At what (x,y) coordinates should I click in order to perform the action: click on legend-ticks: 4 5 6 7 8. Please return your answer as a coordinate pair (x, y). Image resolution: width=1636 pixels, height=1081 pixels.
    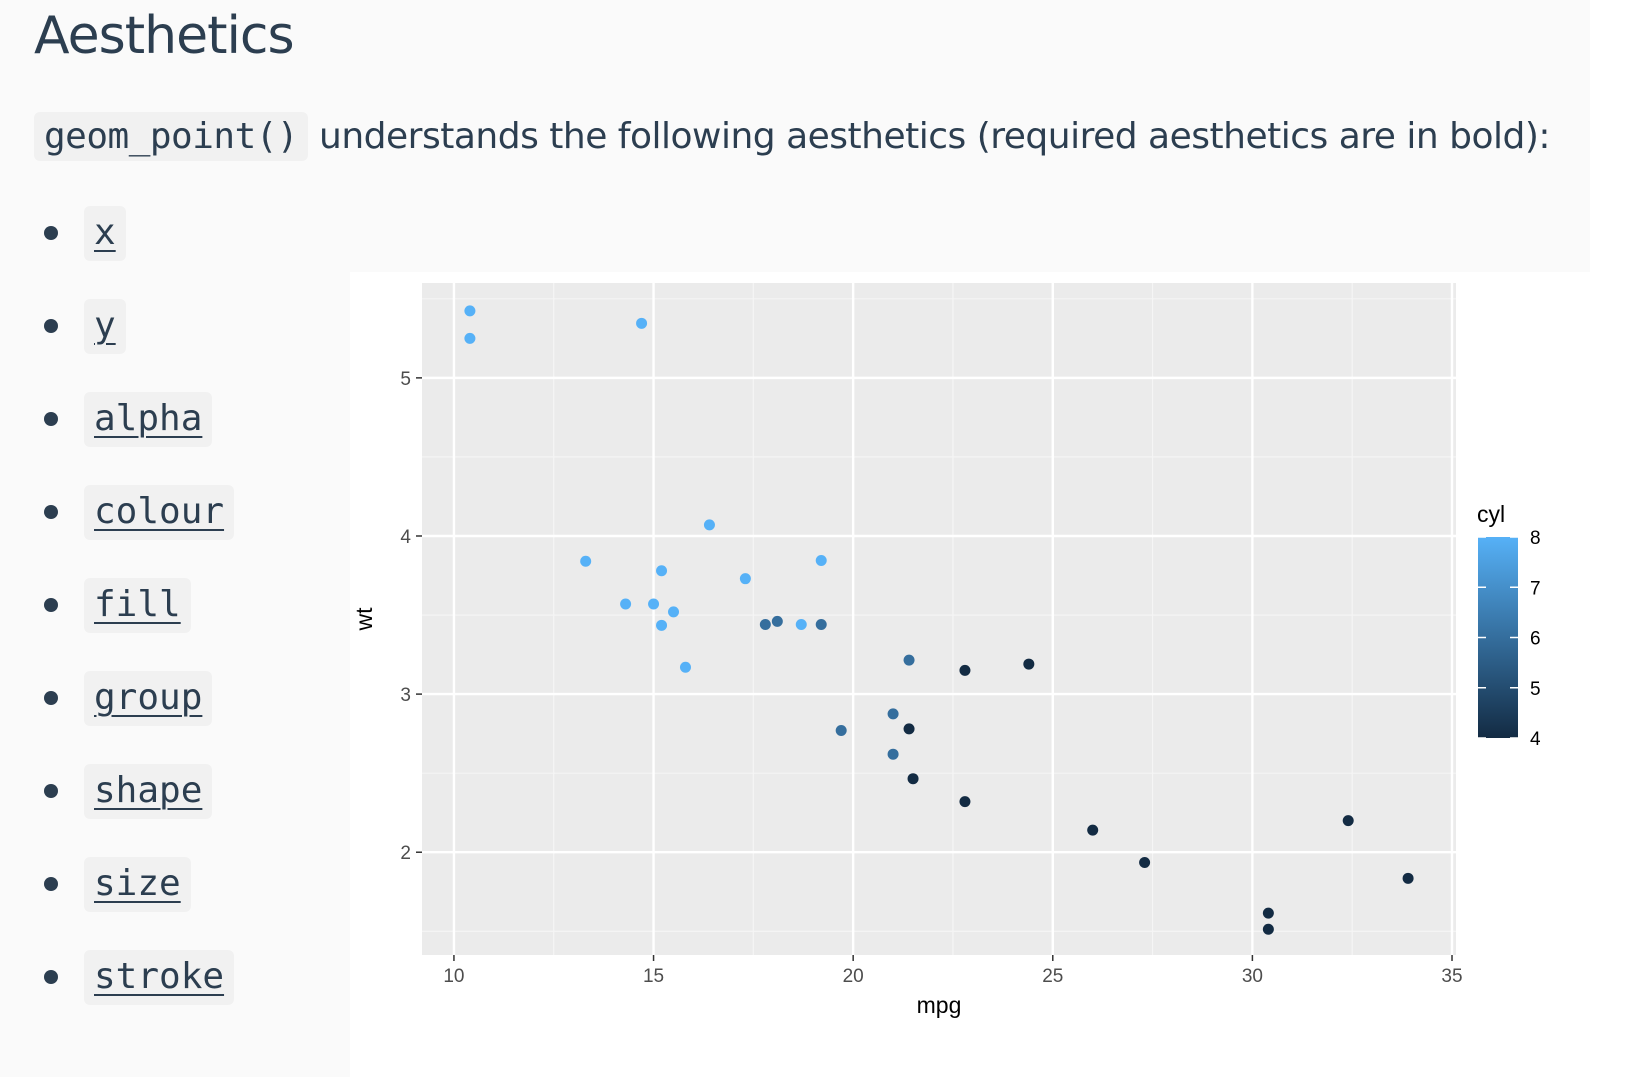
    Looking at the image, I should click on (1509, 639).